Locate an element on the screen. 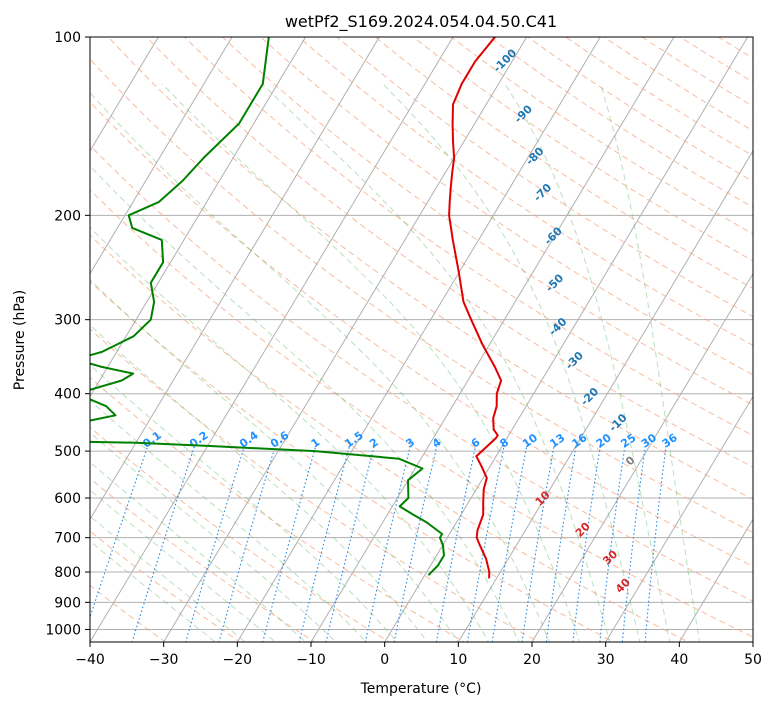 The width and height of the screenshot is (775, 708). temperature-profile-line is located at coordinates (475, 308).